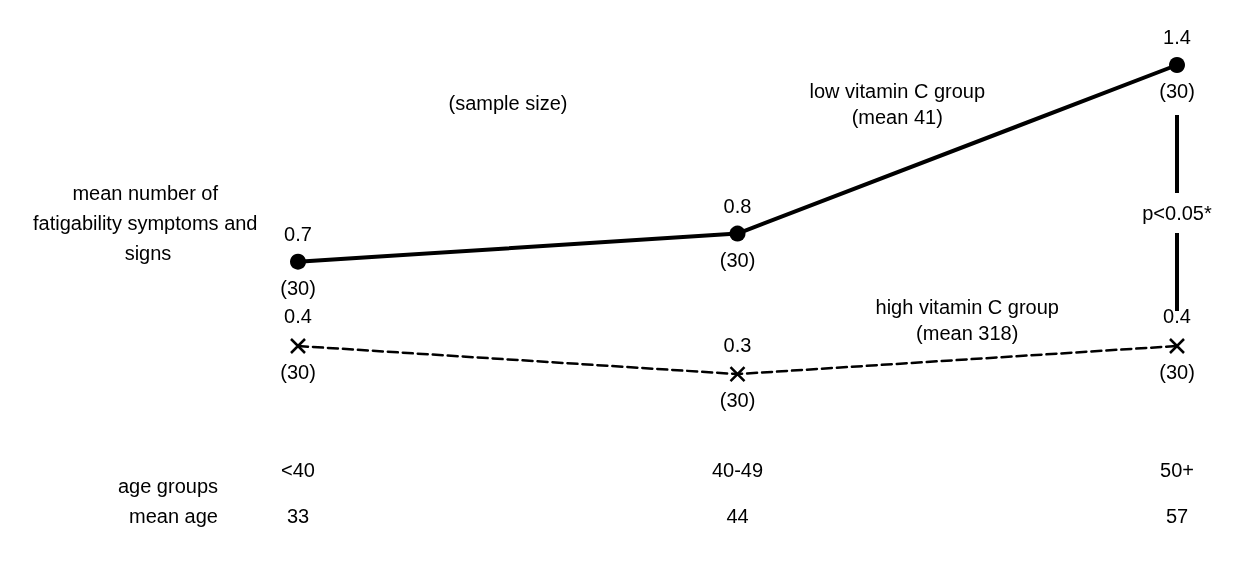  Describe the element at coordinates (298, 233) in the screenshot. I see `data-label: 0.7` at that location.